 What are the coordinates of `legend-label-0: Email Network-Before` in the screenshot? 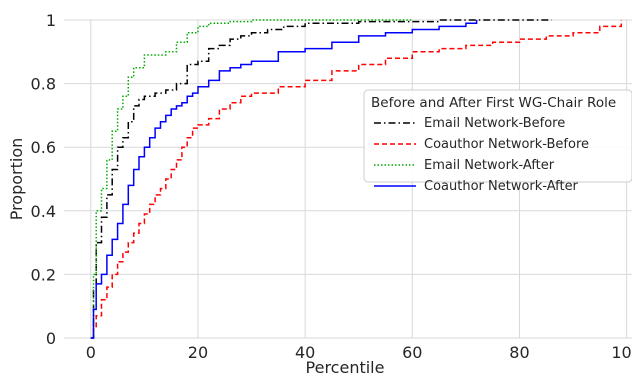 It's located at (494, 123).